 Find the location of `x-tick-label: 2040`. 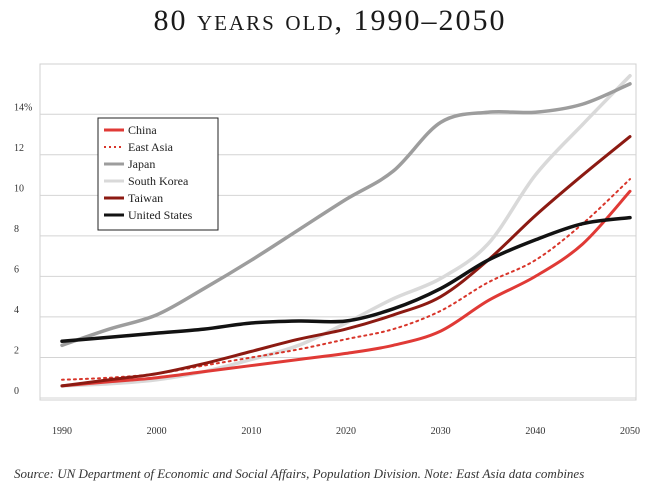

x-tick-label: 2040 is located at coordinates (535, 431).